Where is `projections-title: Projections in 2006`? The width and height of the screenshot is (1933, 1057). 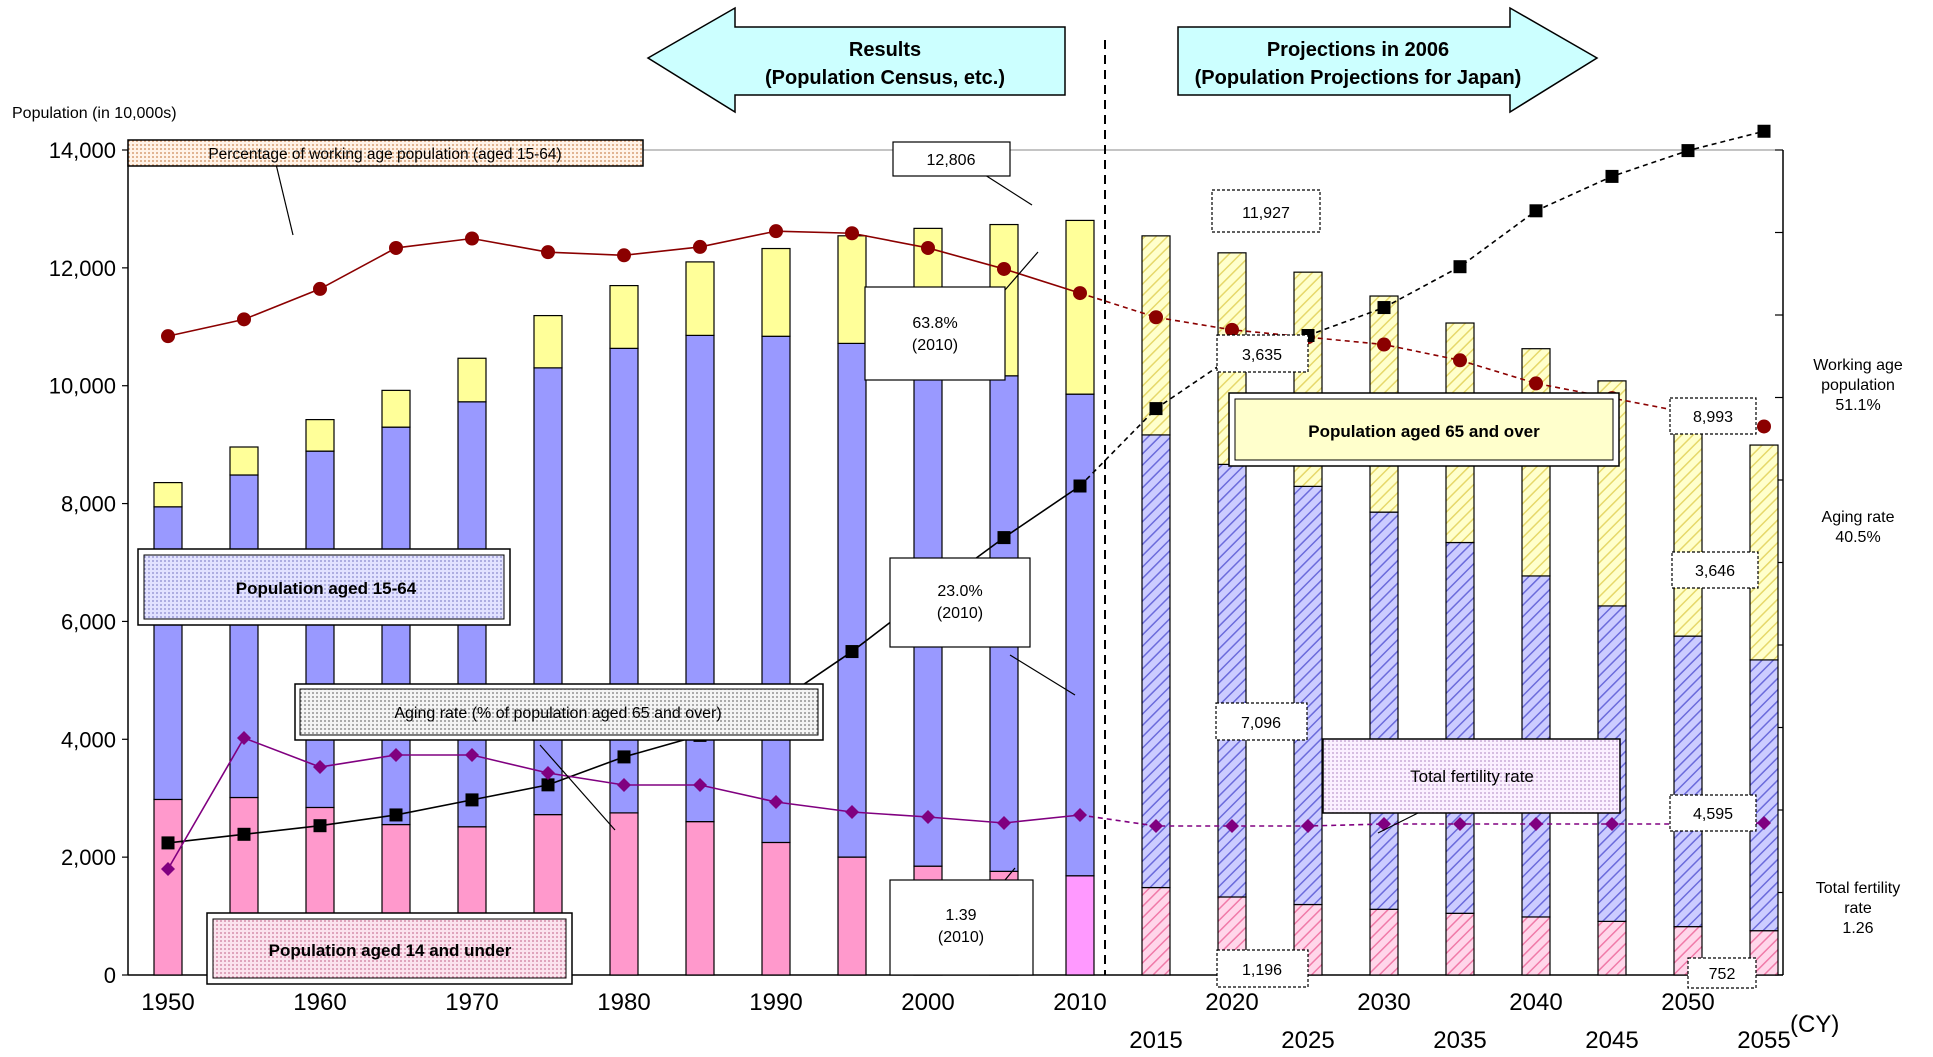
projections-title: Projections in 2006 is located at coordinates (1358, 50).